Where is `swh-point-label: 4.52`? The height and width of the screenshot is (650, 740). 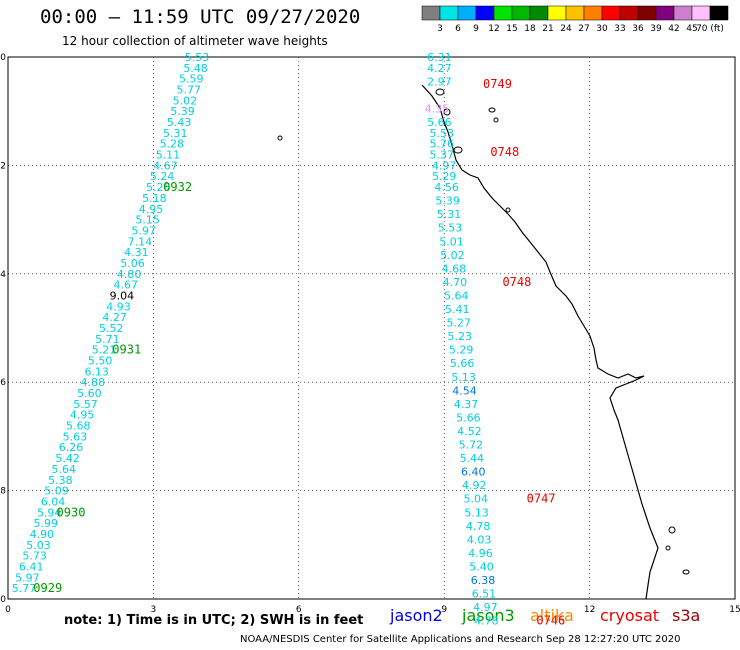 swh-point-label: 4.52 is located at coordinates (469, 431).